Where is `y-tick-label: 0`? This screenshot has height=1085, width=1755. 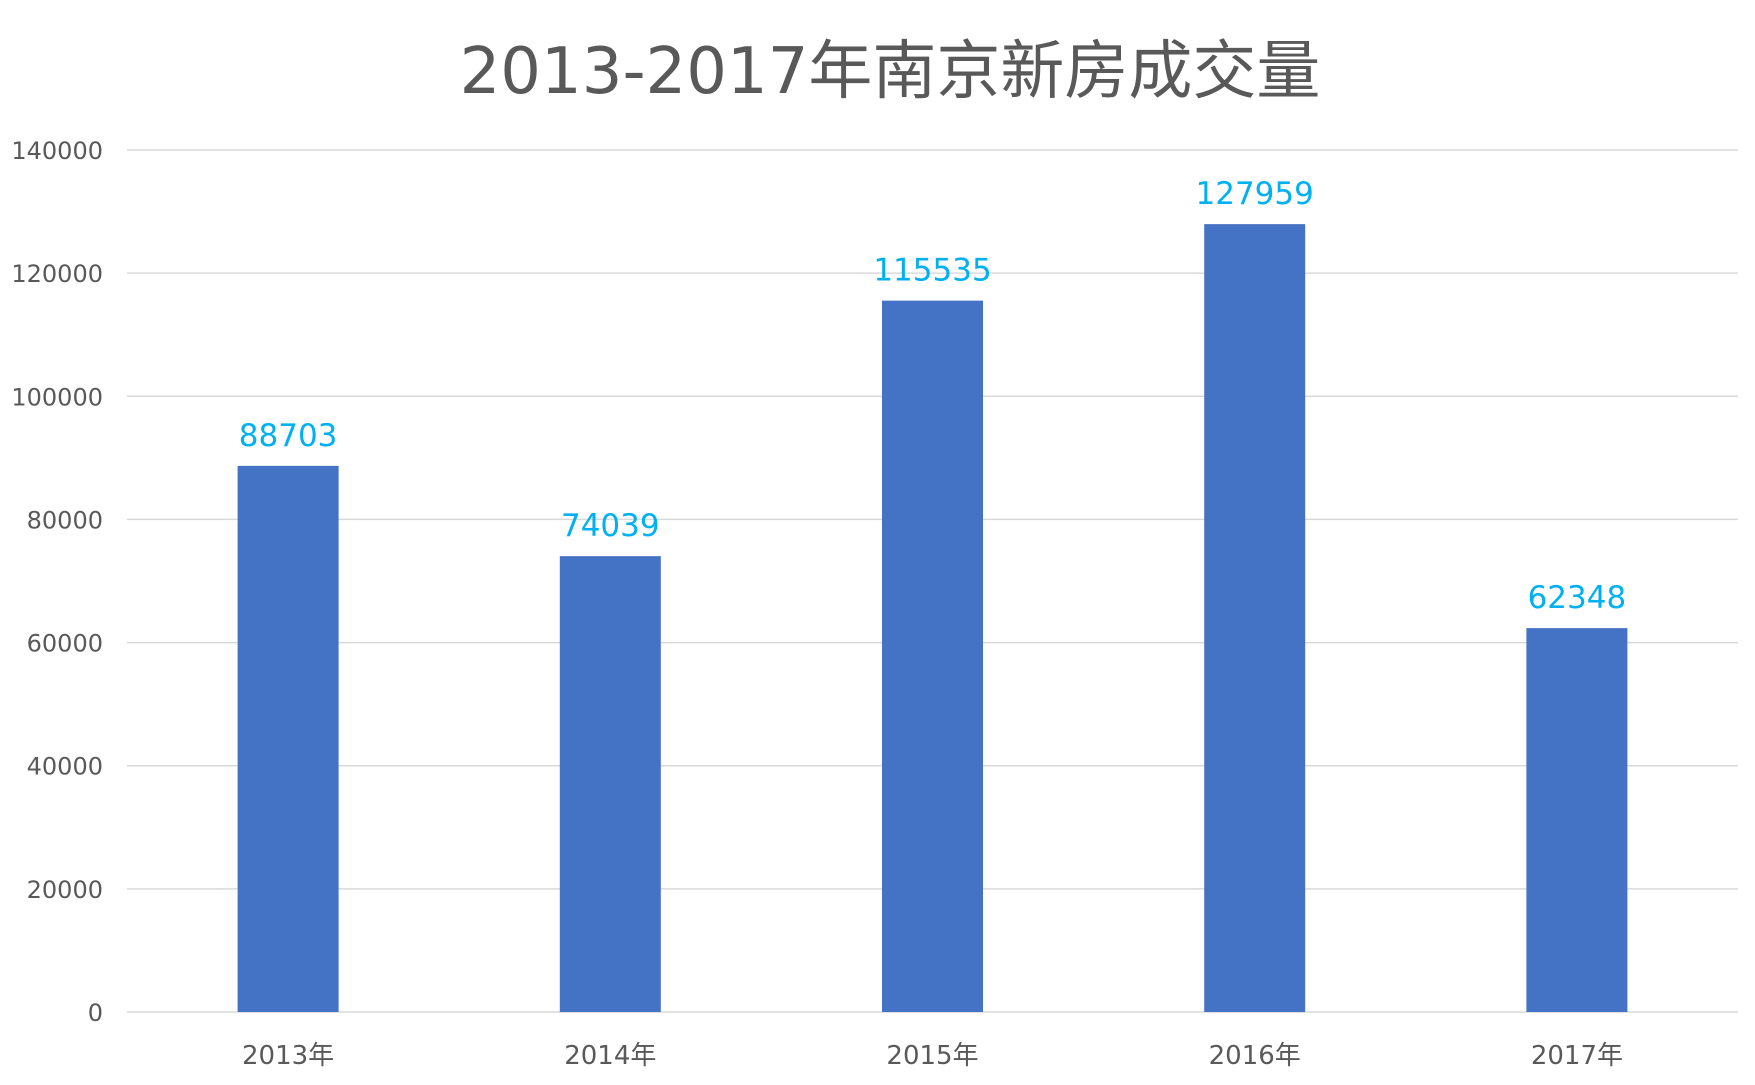 y-tick-label: 0 is located at coordinates (95, 1013).